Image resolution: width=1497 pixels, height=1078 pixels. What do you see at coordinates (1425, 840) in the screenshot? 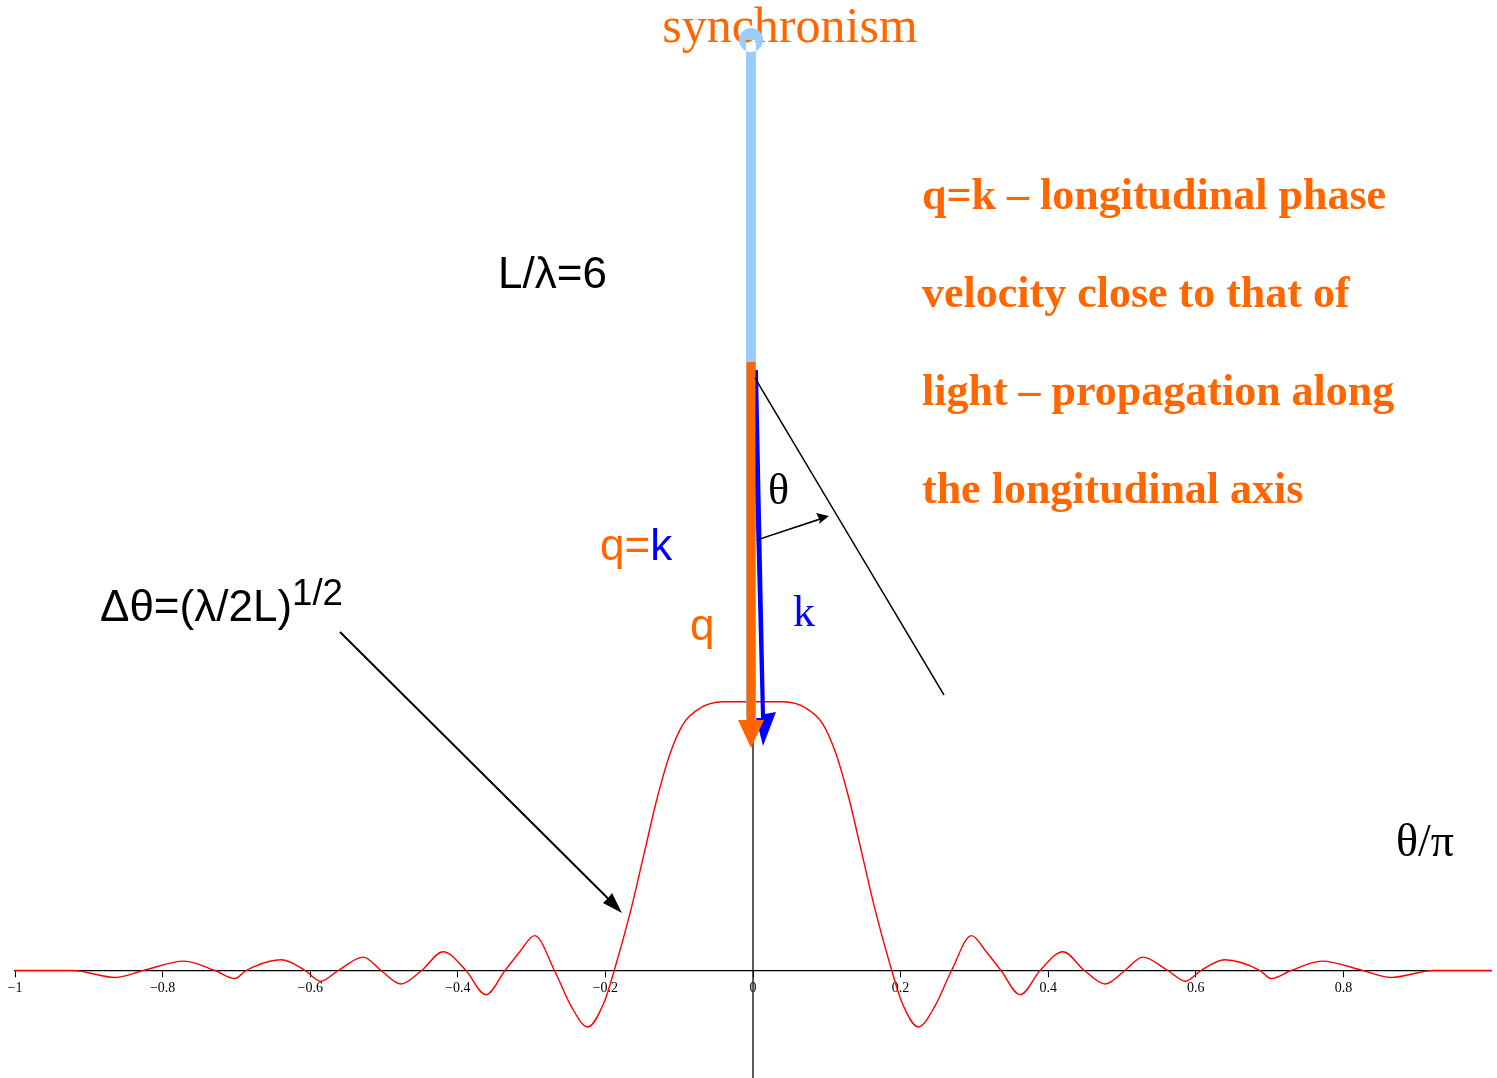
I see `x-axis-title: θ/π` at bounding box center [1425, 840].